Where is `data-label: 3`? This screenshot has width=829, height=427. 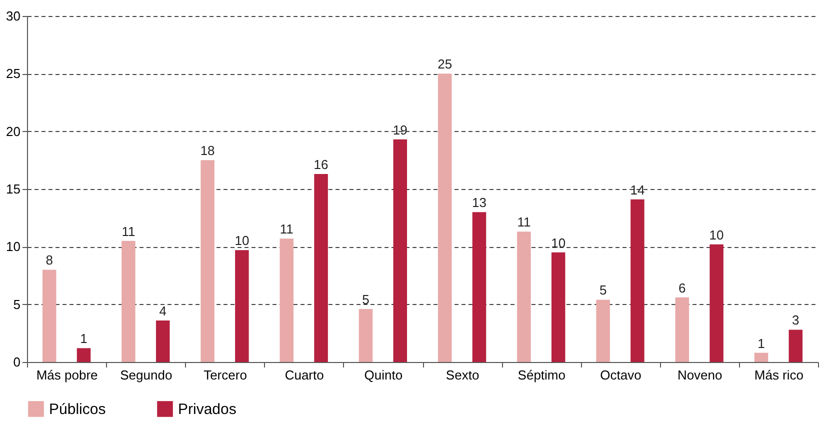
data-label: 3 is located at coordinates (796, 320).